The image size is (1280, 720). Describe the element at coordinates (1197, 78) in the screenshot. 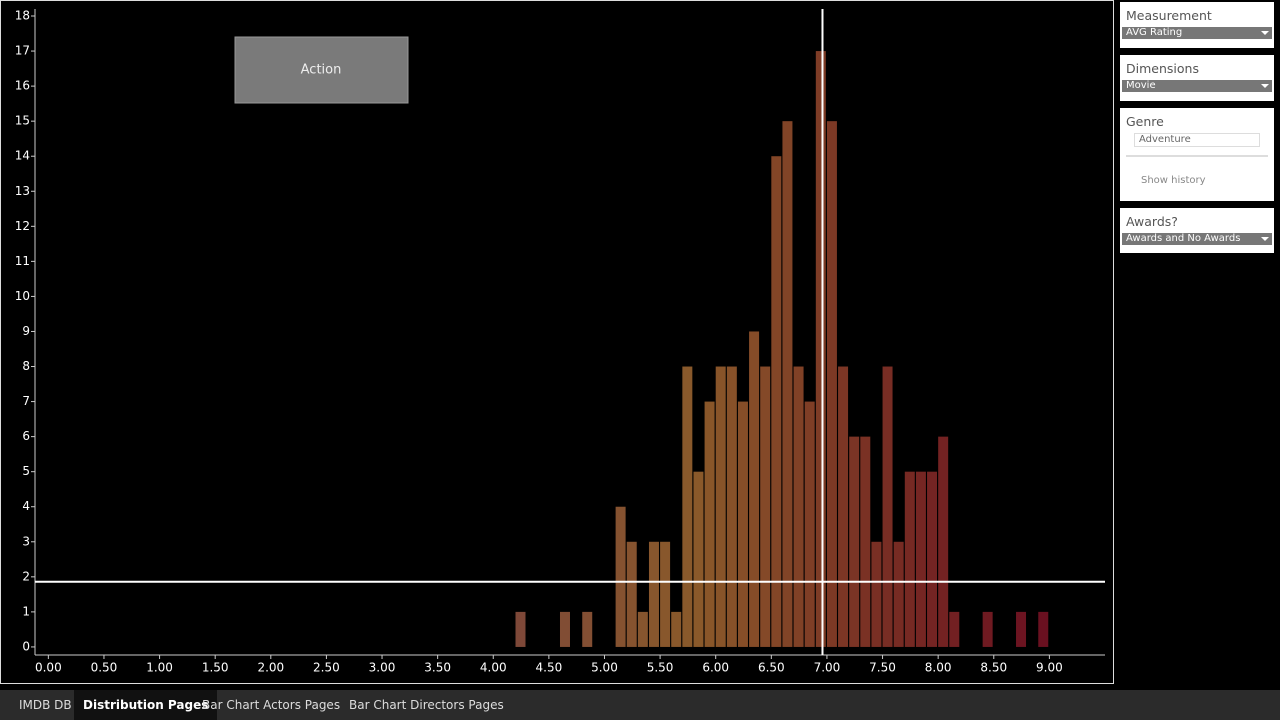

I see `filter-card: Dimensions Movie` at that location.